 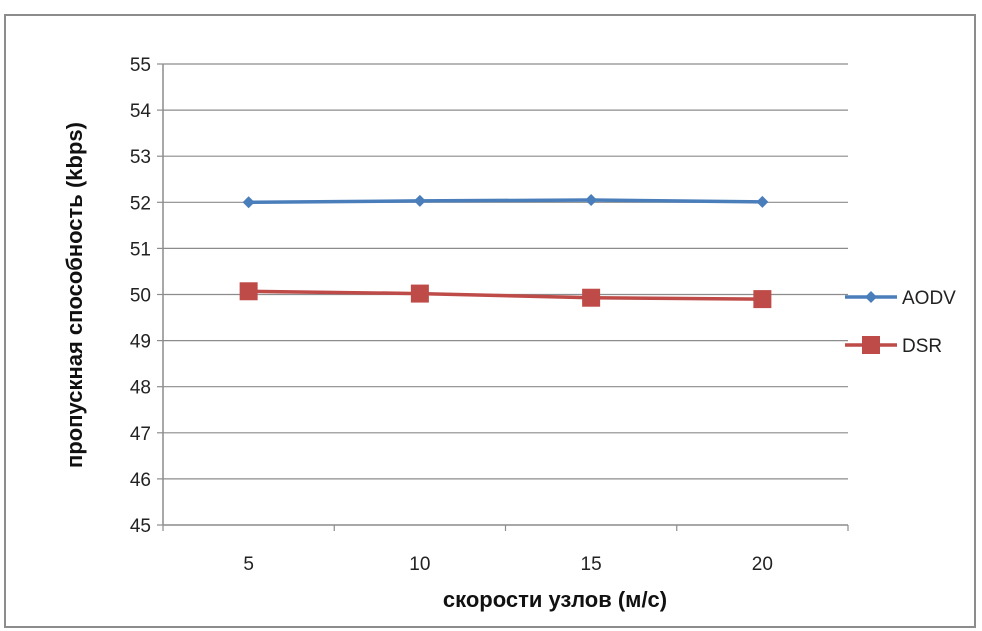 I want to click on y-tick-label: 51, so click(x=140, y=249).